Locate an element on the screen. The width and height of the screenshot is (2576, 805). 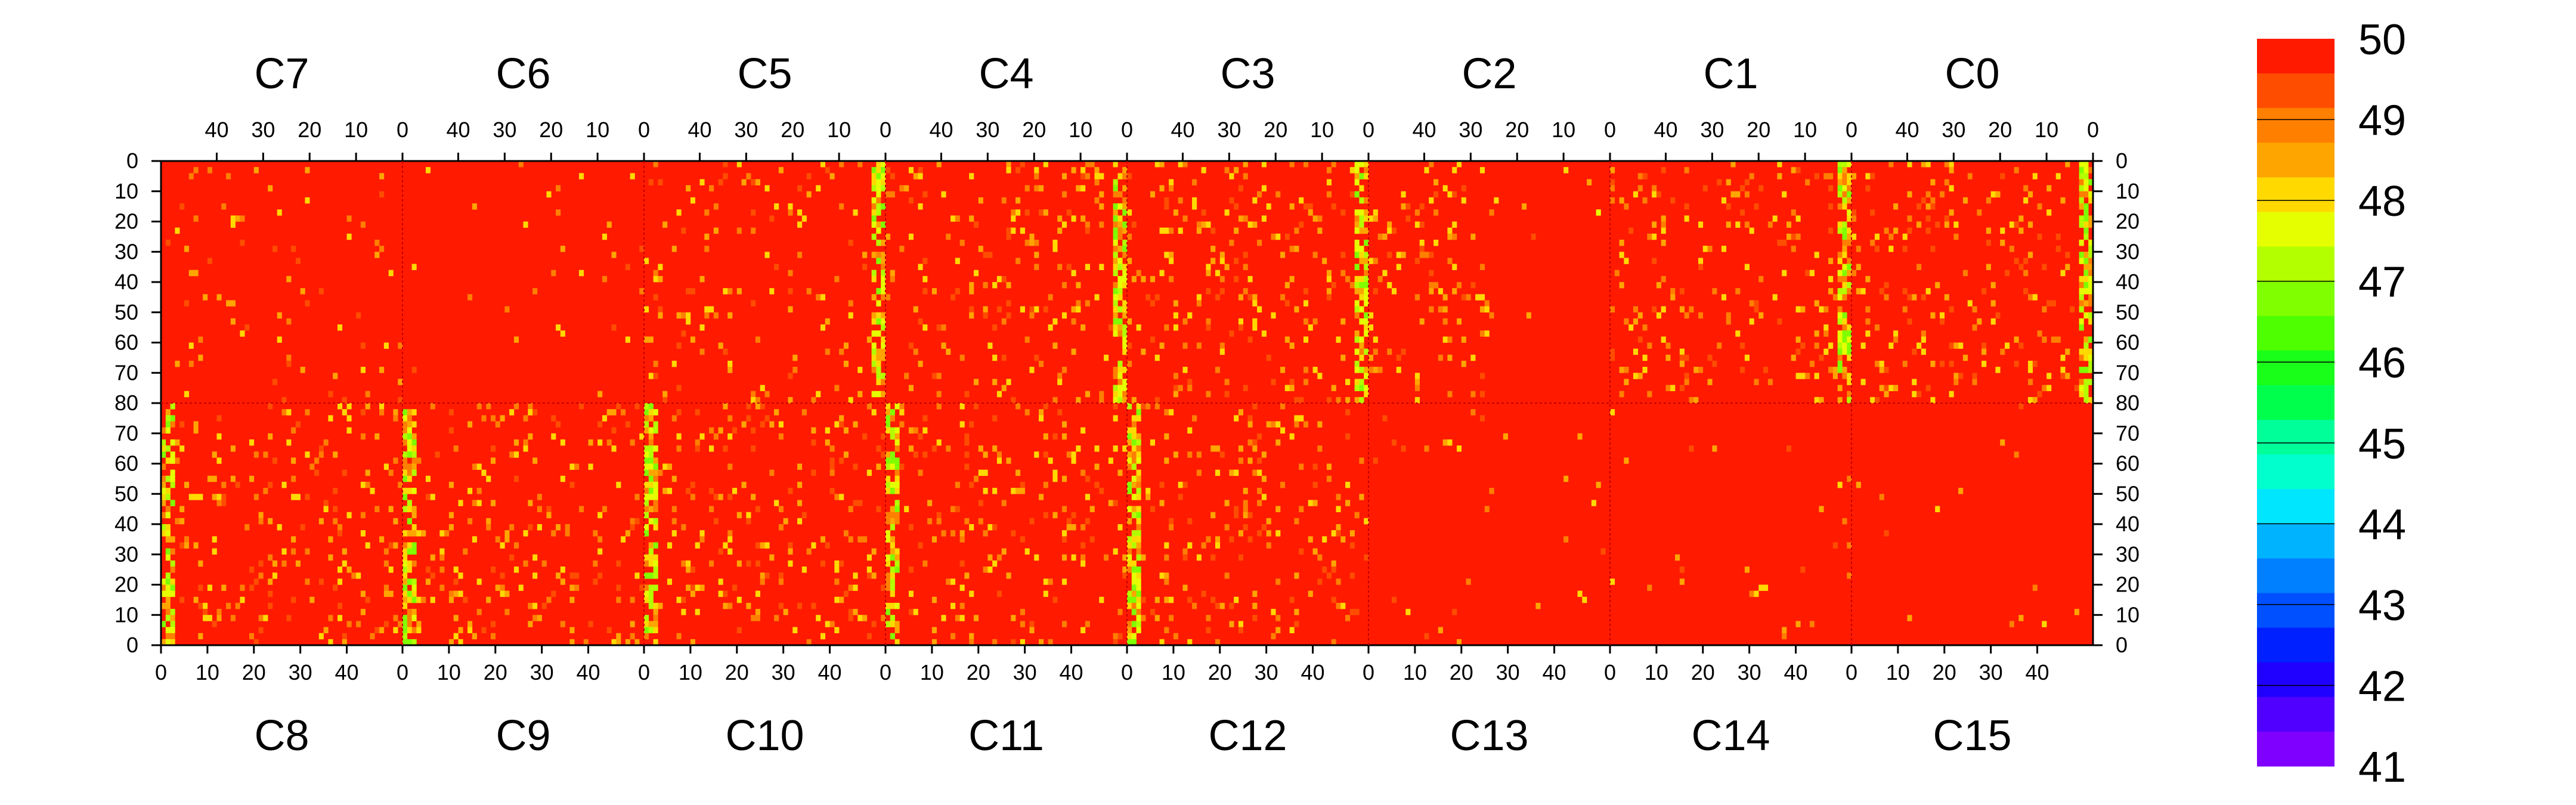
chip-cells-c0 is located at coordinates (1973, 282).